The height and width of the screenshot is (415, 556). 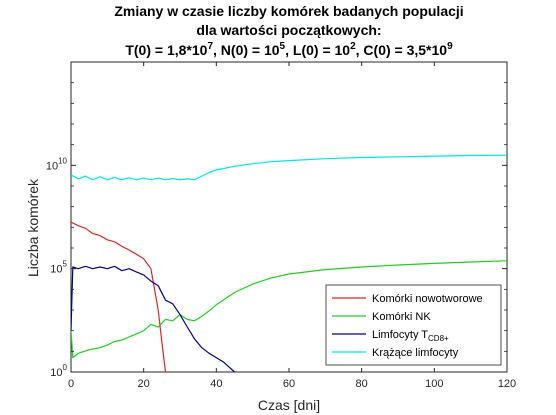 I want to click on x-tick-label: 40, so click(x=216, y=384).